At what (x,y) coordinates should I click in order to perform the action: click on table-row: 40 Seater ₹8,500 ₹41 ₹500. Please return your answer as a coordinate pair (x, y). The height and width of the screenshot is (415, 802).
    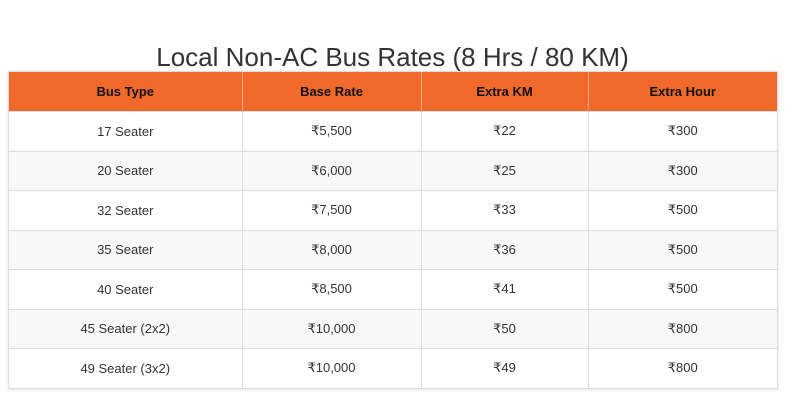
    Looking at the image, I should click on (393, 289).